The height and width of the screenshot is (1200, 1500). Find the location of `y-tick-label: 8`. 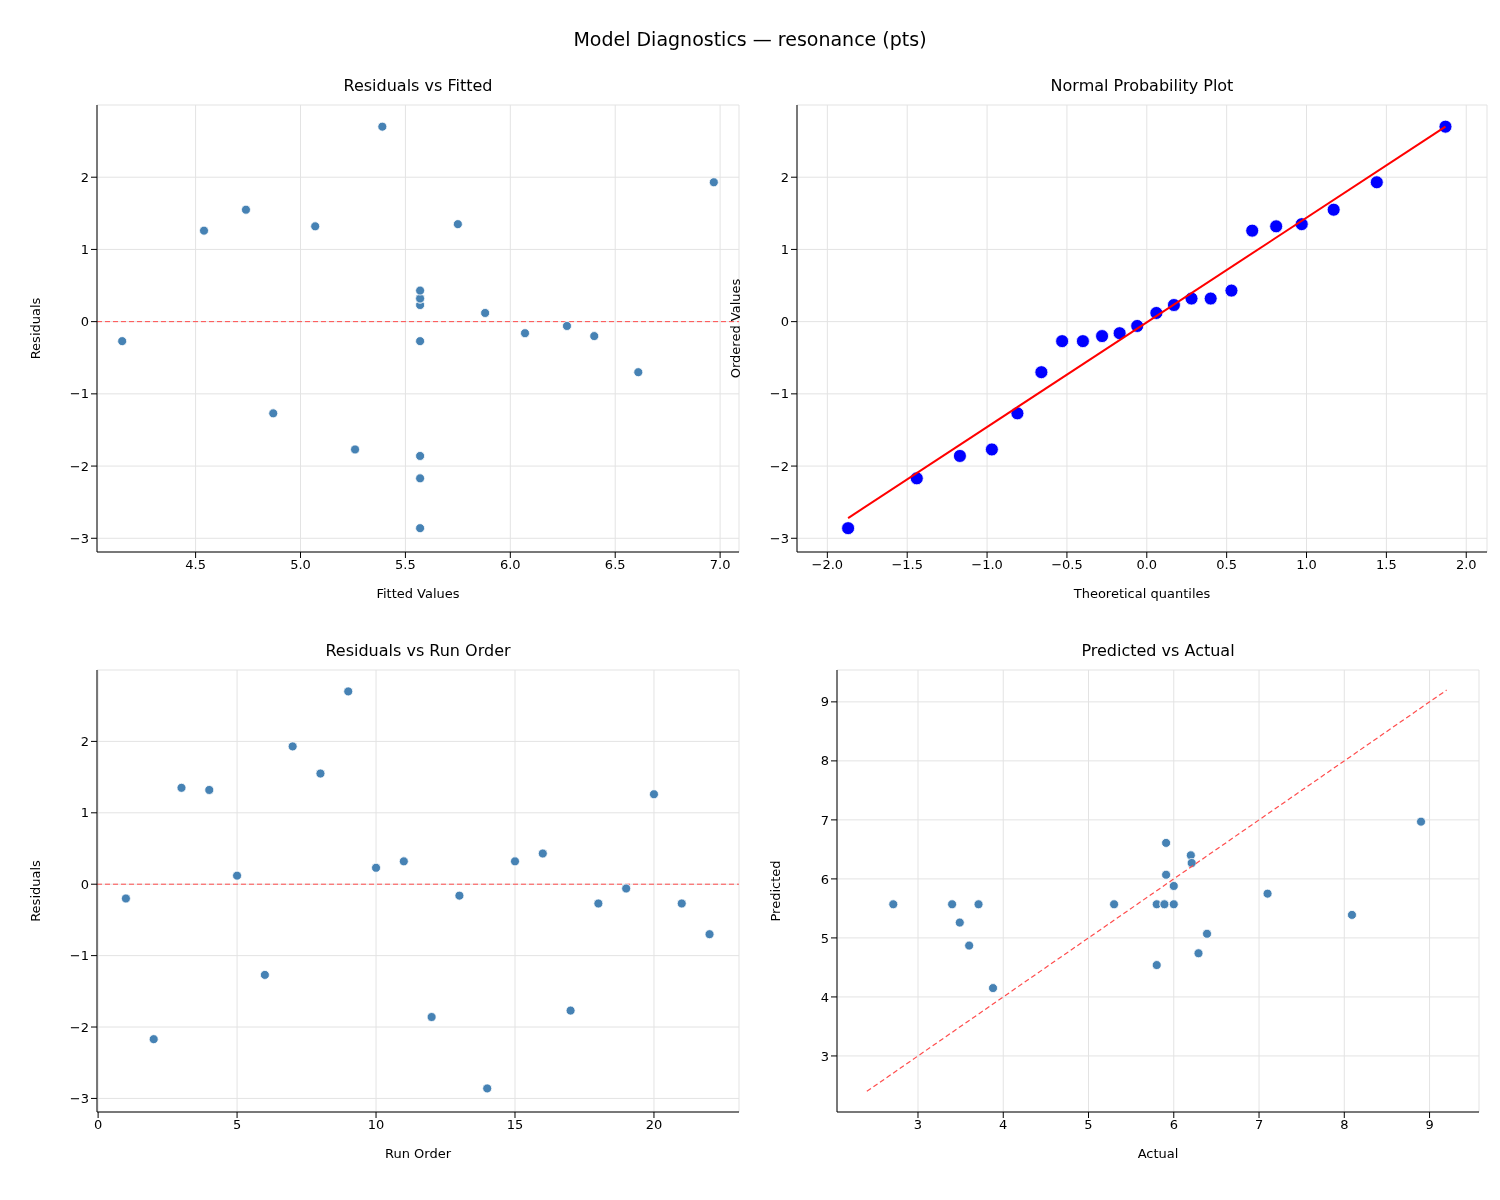

y-tick-label: 8 is located at coordinates (824, 761).